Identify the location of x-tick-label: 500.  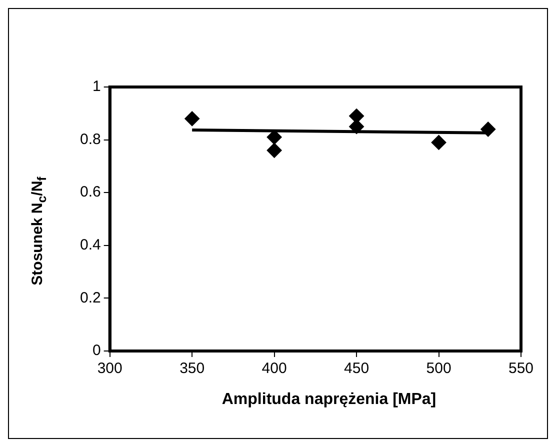
(439, 369).